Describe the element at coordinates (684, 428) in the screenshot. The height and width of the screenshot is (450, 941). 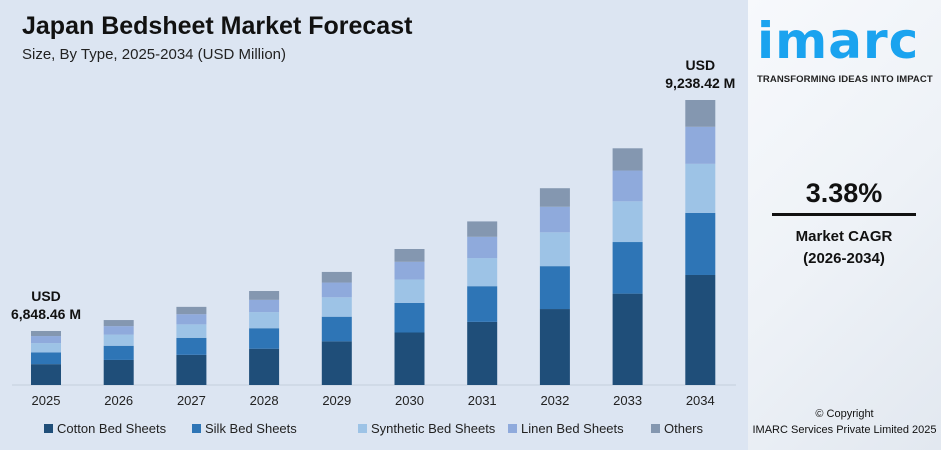
I see `legend-label: Others` at that location.